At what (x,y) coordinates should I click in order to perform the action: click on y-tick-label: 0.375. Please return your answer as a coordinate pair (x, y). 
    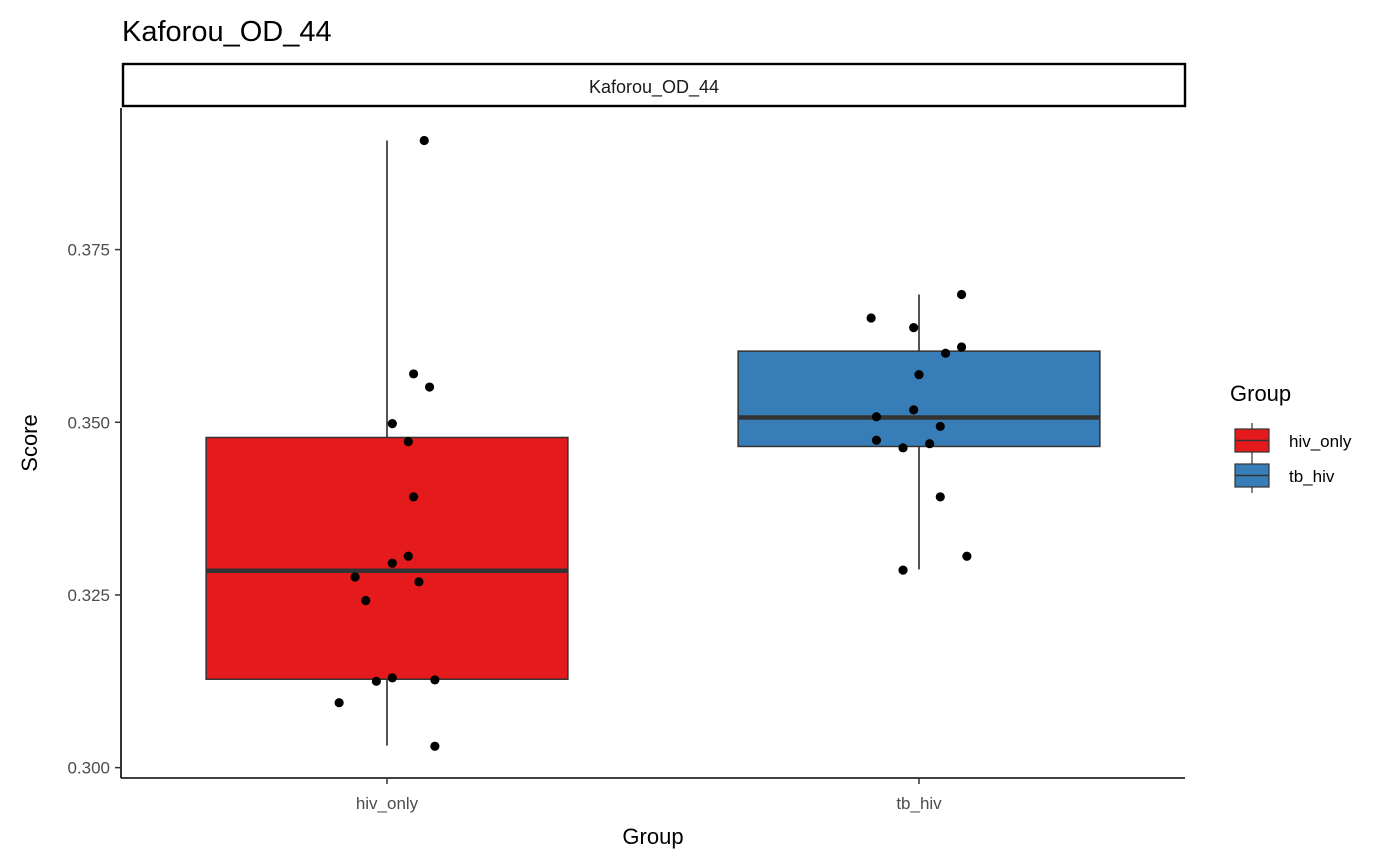
    Looking at the image, I should click on (88, 250).